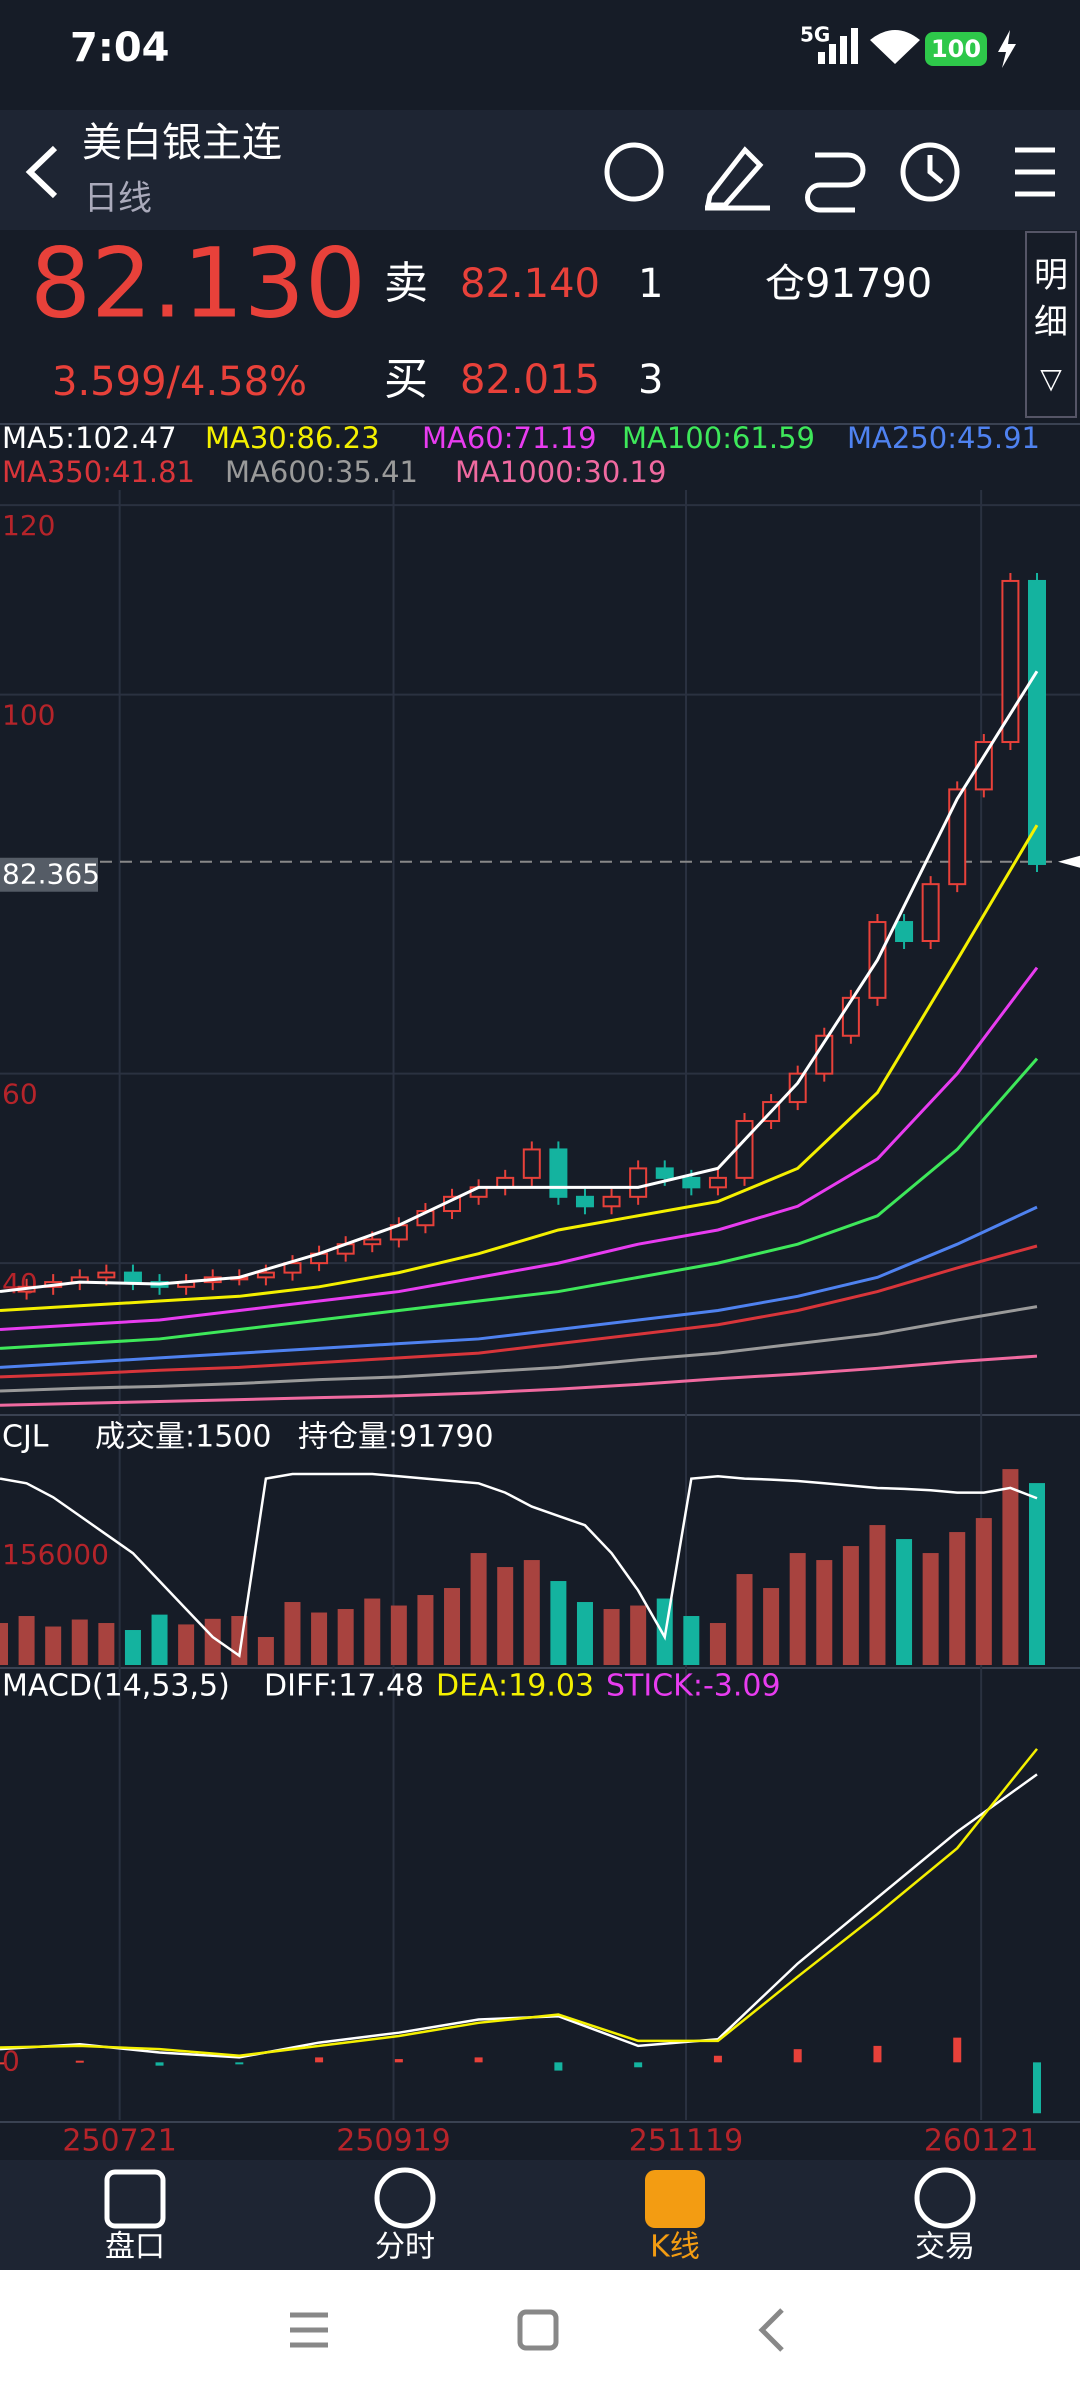 This screenshot has height=2400, width=1080. What do you see at coordinates (509, 438) in the screenshot?
I see `ma-legend: MA60:71.19` at bounding box center [509, 438].